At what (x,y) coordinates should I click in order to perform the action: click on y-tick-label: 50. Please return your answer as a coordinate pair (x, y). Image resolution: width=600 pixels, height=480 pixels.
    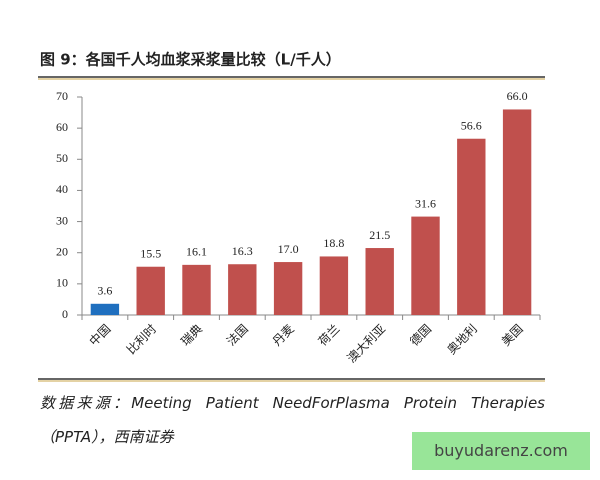
    Looking at the image, I should click on (62, 158).